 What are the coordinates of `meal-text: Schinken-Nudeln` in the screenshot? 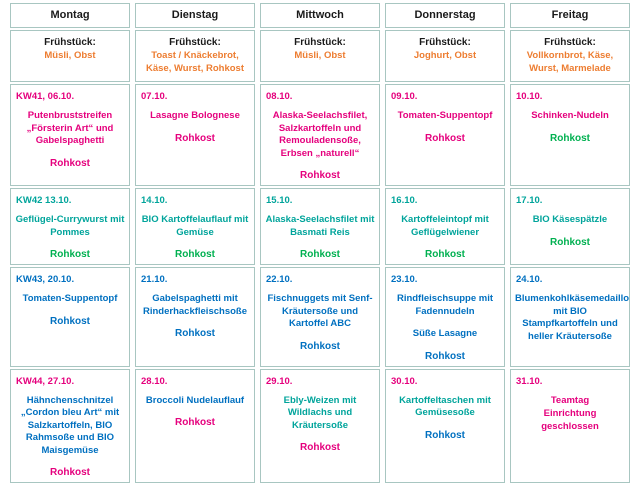 It's located at (570, 115).